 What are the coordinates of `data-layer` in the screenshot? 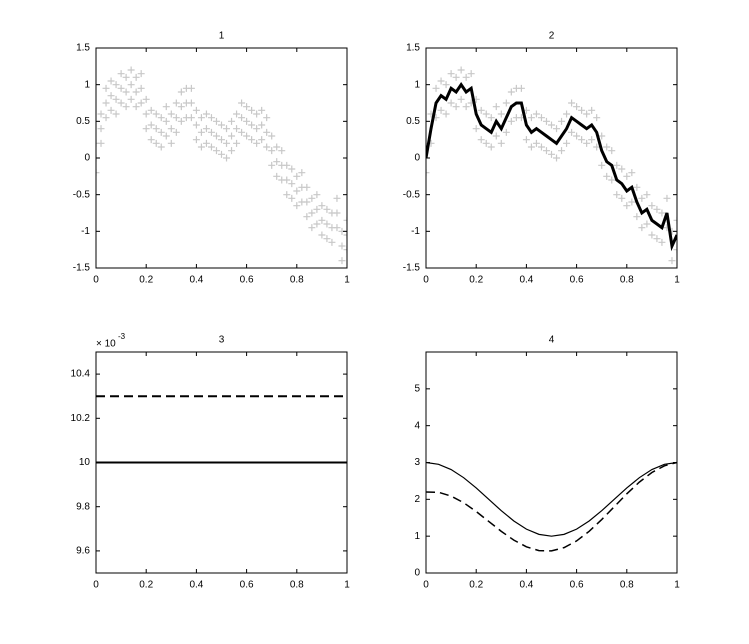 It's located at (551, 165).